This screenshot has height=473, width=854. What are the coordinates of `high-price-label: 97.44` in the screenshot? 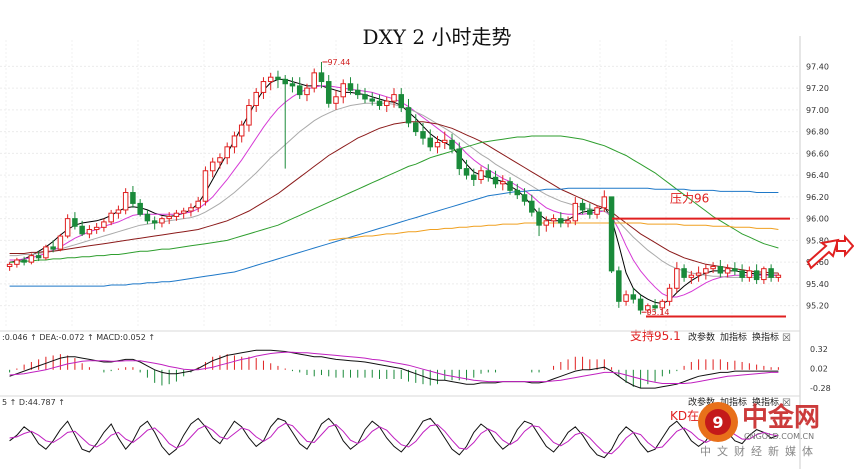 It's located at (338, 62).